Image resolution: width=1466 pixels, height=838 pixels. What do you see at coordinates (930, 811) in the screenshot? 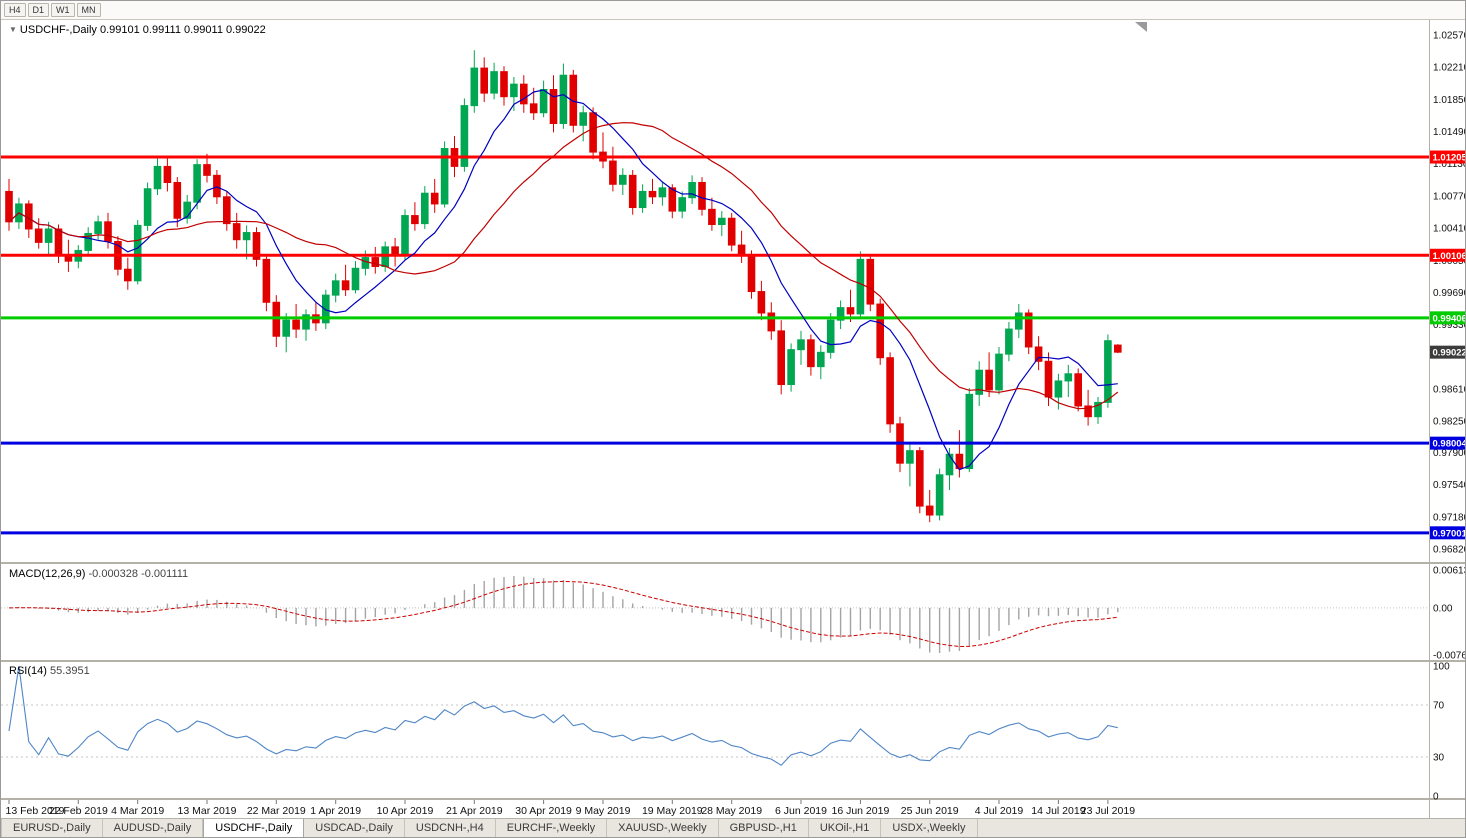
I see `svg-text: 25 Jun 2019` at bounding box center [930, 811].